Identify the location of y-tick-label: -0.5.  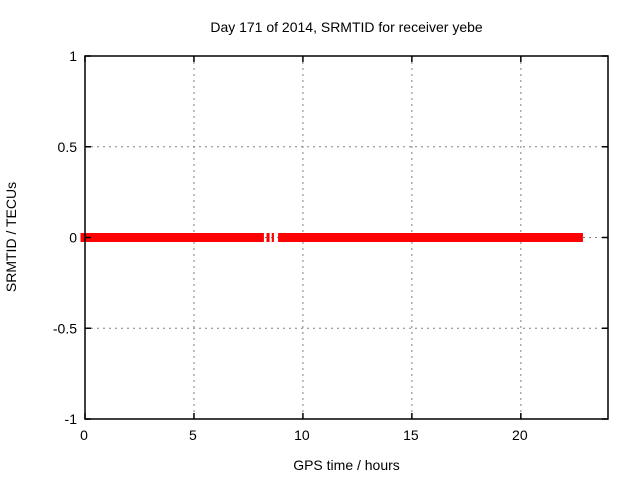
(65, 328).